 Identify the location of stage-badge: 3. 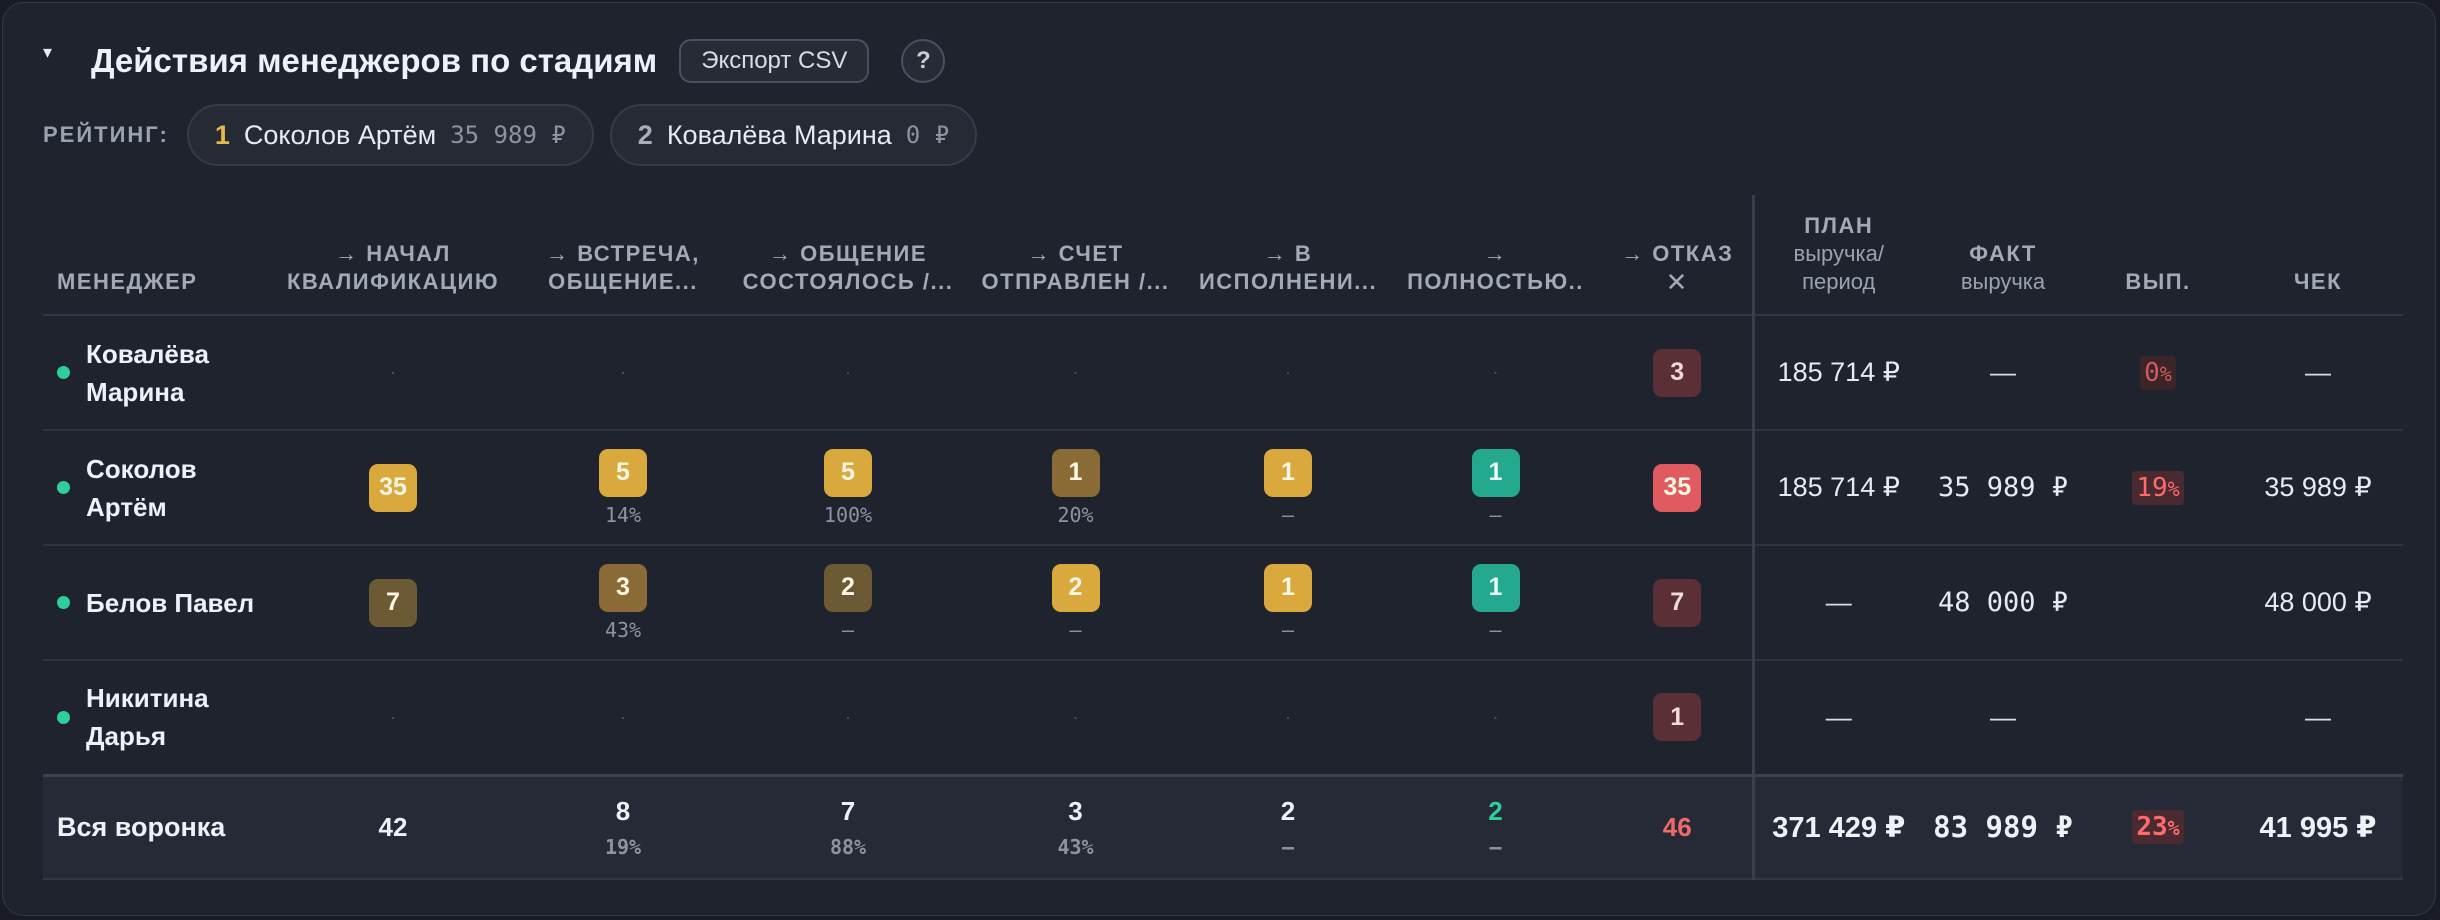
(623, 587).